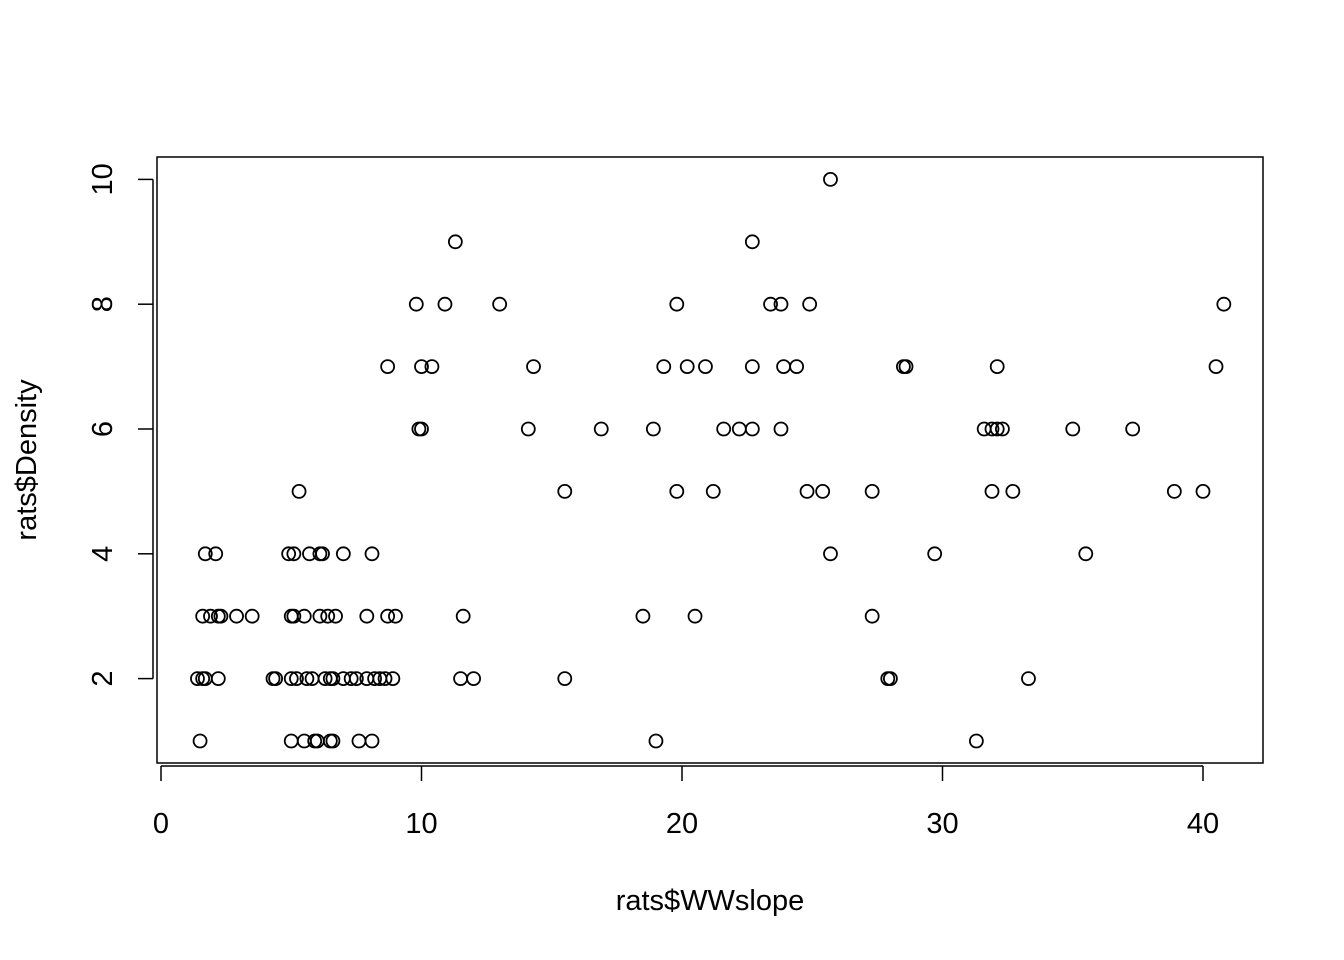 The width and height of the screenshot is (1344, 960). I want to click on y-tick-label: 4, so click(103, 554).